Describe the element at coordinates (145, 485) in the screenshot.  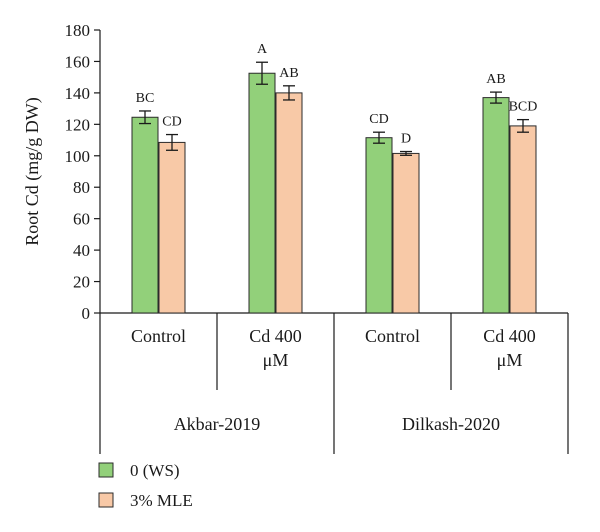
I see `legend: 0 (WS) 3% MLE` at that location.